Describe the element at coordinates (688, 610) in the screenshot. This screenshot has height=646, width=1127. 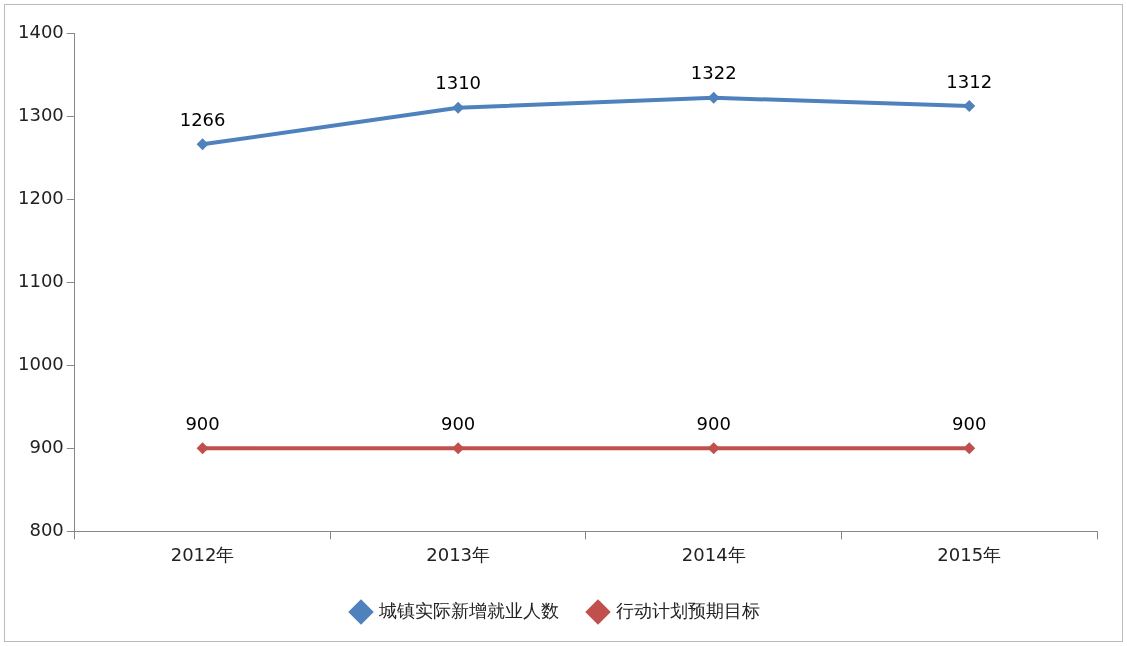
I see `legend-label: 行动计划预期目标` at that location.